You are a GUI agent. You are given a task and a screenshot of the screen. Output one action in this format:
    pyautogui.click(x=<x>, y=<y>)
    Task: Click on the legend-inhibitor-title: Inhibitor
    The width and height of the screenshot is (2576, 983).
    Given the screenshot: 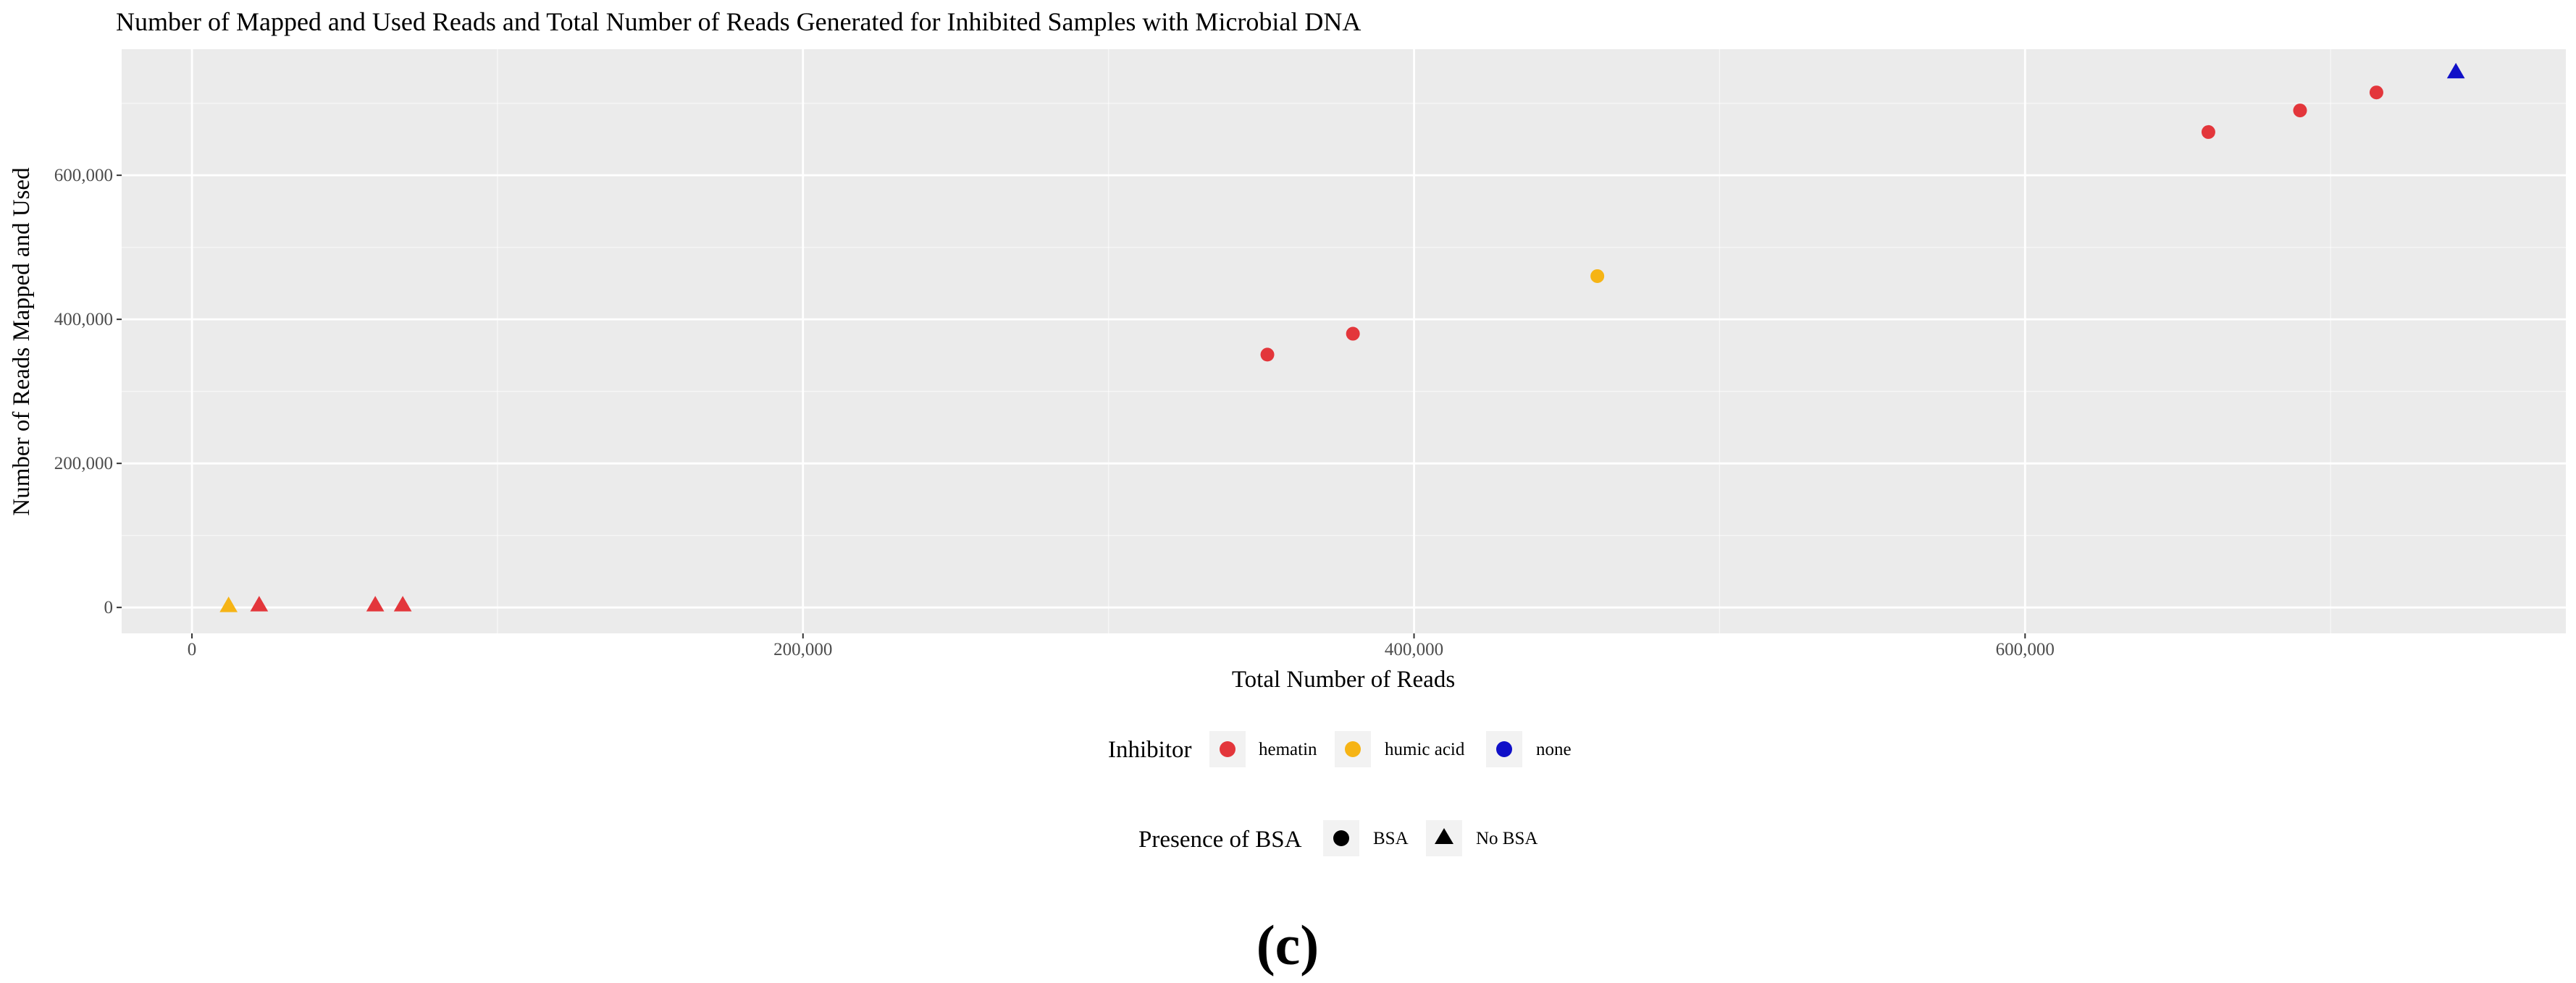 What is the action you would take?
    pyautogui.click(x=1149, y=750)
    